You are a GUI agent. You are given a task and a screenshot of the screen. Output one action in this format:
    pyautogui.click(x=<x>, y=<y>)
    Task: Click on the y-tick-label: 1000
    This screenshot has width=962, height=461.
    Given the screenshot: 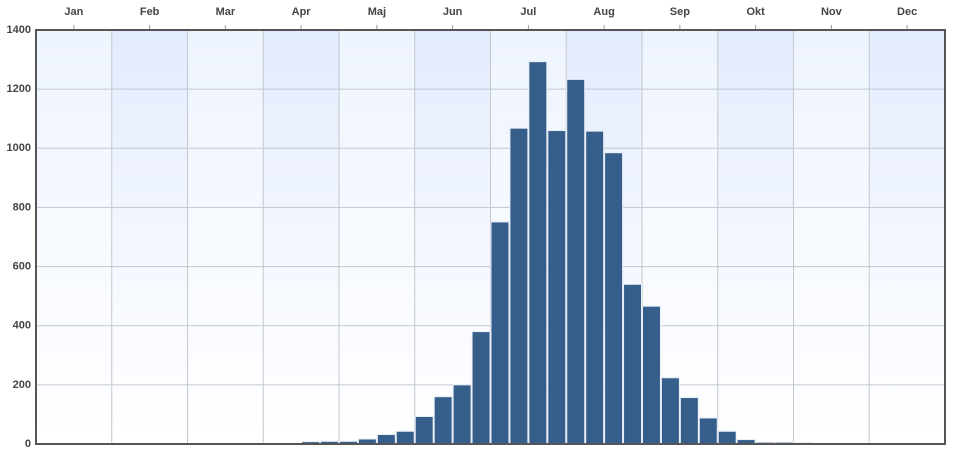 What is the action you would take?
    pyautogui.click(x=19, y=148)
    